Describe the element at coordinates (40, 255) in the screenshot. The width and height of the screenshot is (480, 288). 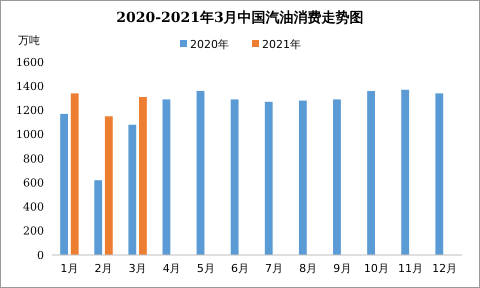
I see `y-tick-label: 0` at that location.